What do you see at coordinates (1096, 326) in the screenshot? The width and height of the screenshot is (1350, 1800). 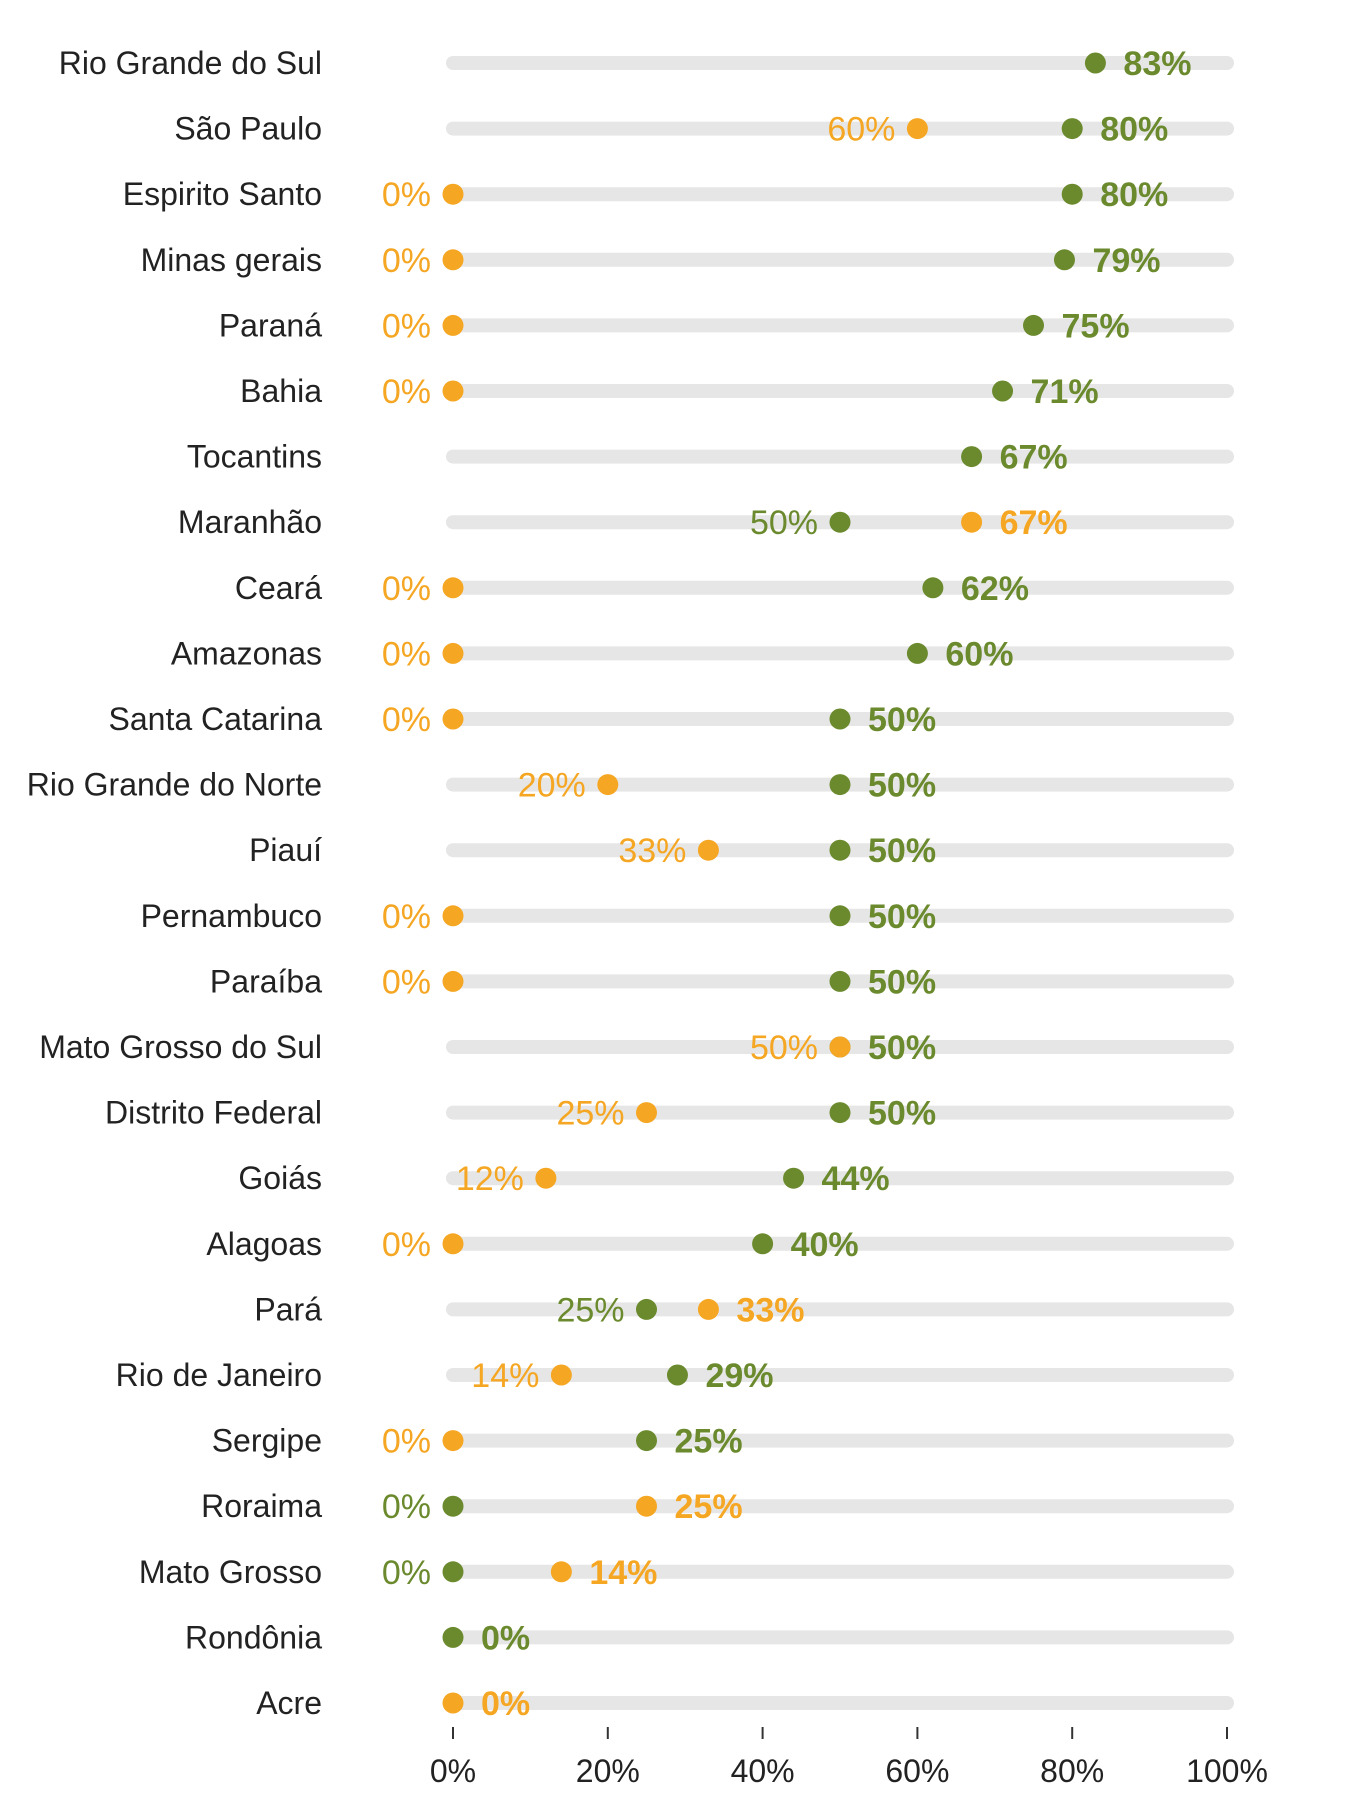 I see `green-value-label: 75%` at bounding box center [1096, 326].